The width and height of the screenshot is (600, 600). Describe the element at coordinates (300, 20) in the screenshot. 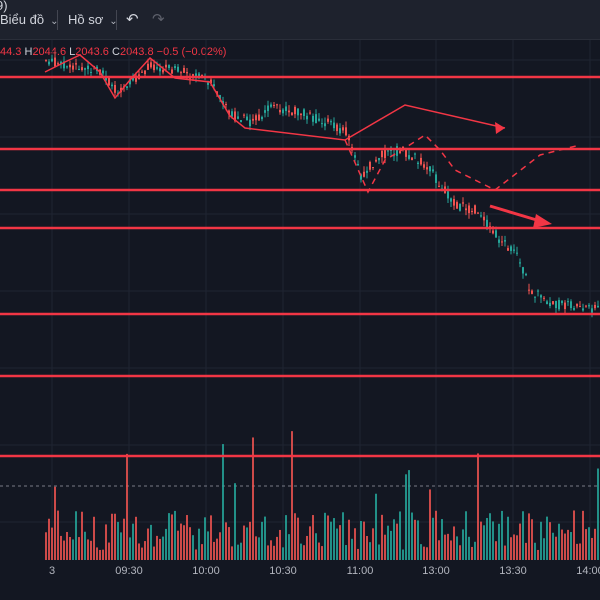

I see `top-toolbar: 9) Biểu đồ ⌄ Hồ sơ ⌄ ↶ ↷` at that location.